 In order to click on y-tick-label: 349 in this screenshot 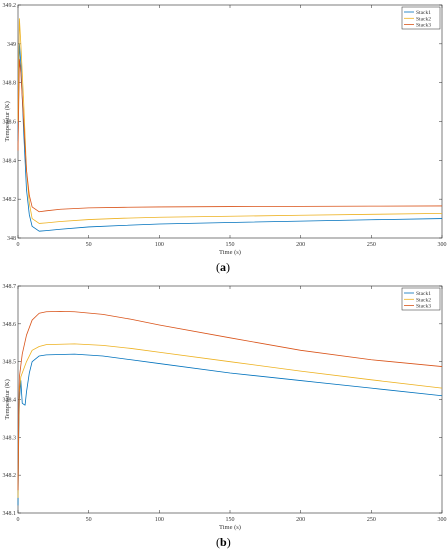, I will do `click(11, 45)`.